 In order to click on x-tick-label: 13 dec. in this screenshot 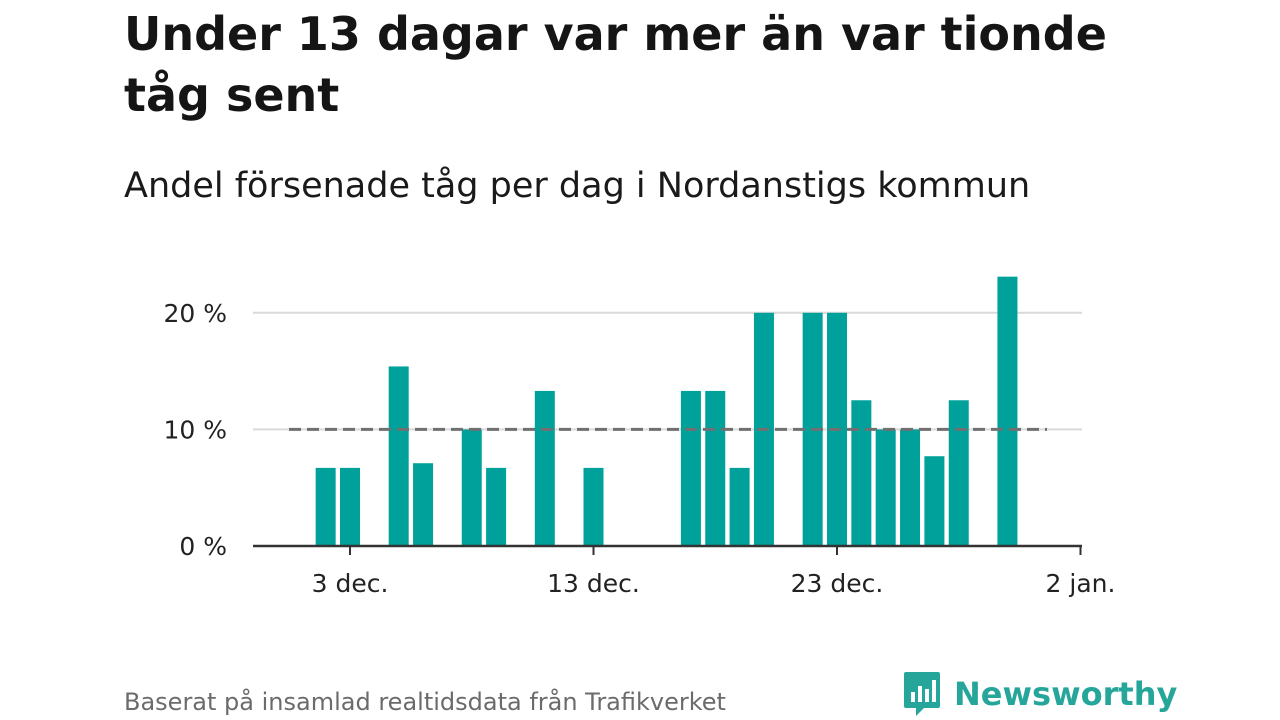, I will do `click(593, 583)`.